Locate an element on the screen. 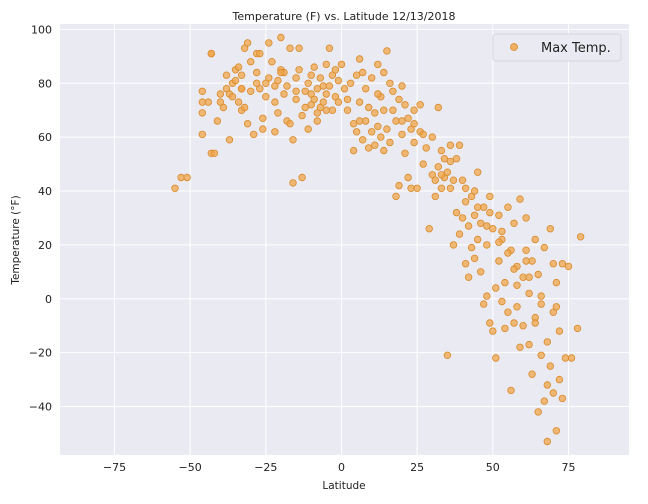 This screenshot has width=648, height=504. y-tick-label: 60 is located at coordinates (45, 137).